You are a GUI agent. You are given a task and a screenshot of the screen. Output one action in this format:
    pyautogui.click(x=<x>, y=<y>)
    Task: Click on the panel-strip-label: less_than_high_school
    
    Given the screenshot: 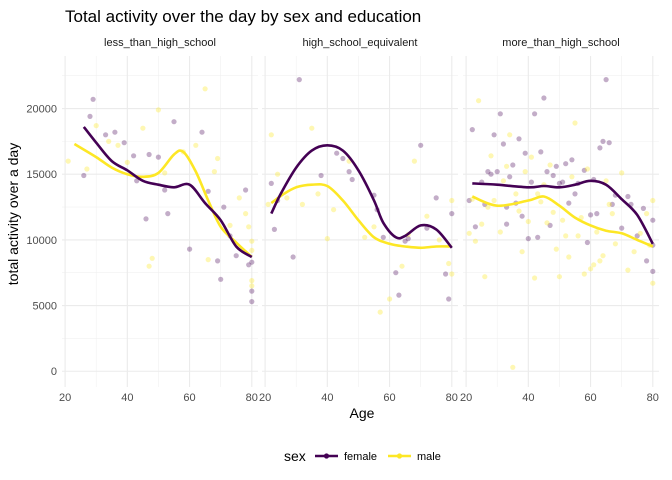 What is the action you would take?
    pyautogui.click(x=160, y=43)
    